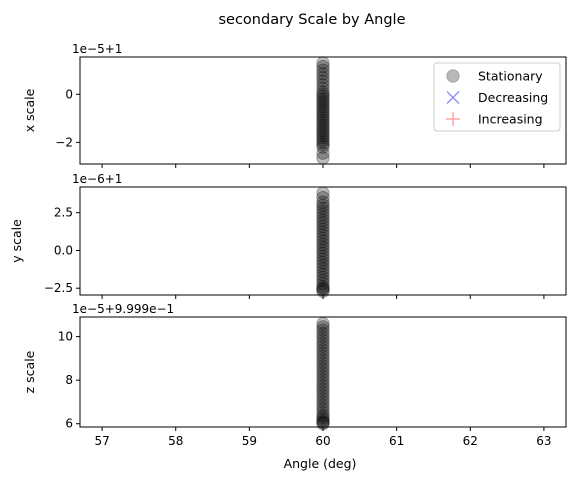 Image resolution: width=578 pixels, height=485 pixels. Describe the element at coordinates (65, 337) in the screenshot. I see `y-tick-label: 10` at that location.